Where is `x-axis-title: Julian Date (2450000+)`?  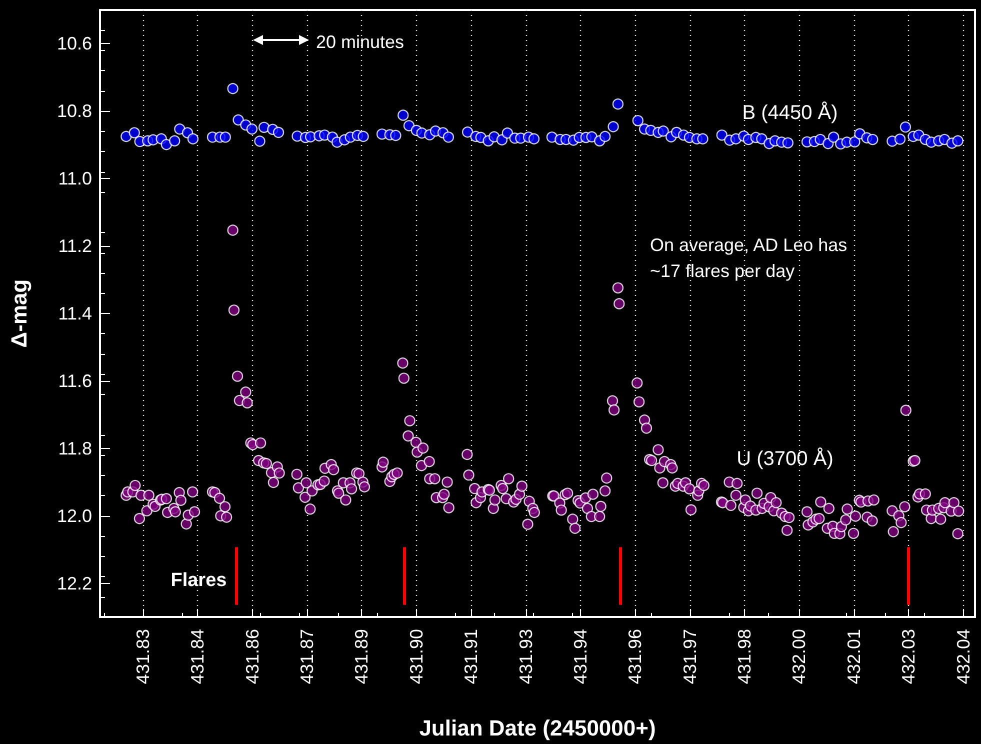
x-axis-title: Julian Date (2450000+) is located at coordinates (537, 728).